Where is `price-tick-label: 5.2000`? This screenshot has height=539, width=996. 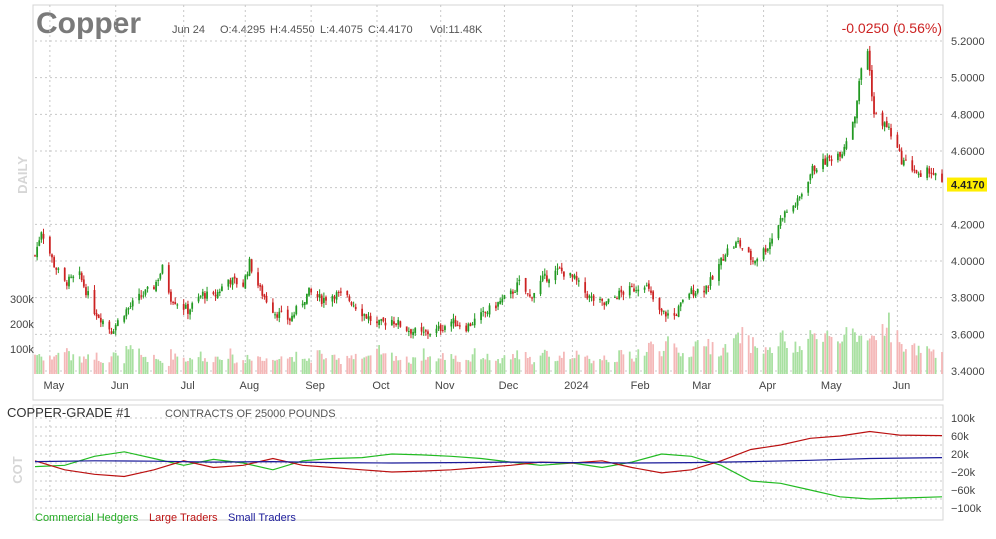
price-tick-label: 5.2000 is located at coordinates (968, 42).